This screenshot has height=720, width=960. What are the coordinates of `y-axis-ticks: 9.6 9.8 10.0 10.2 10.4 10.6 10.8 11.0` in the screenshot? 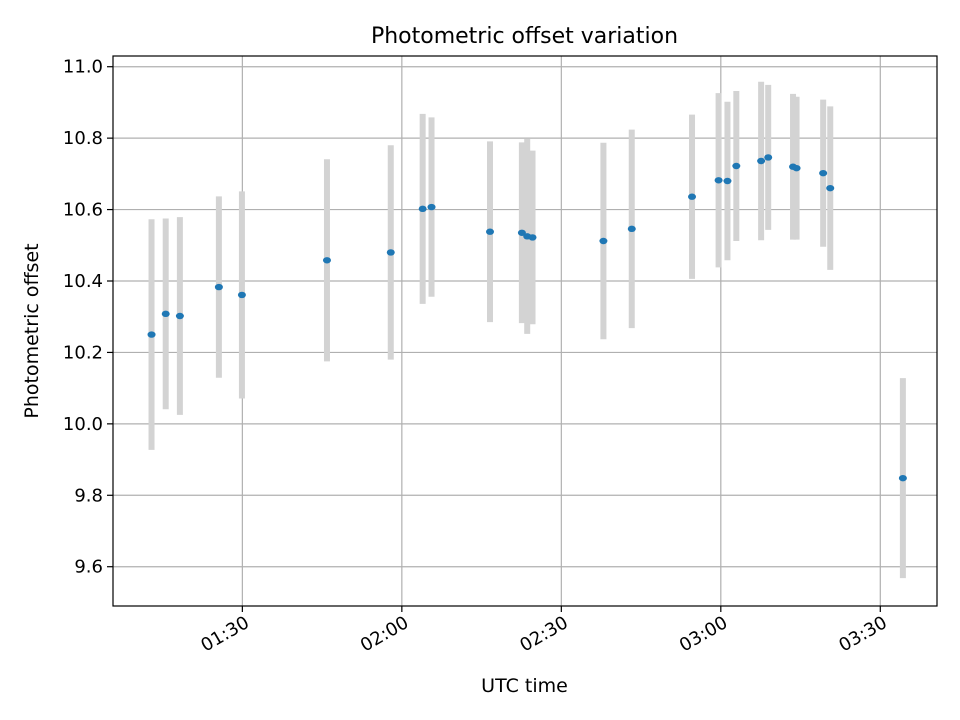 It's located at (88, 317).